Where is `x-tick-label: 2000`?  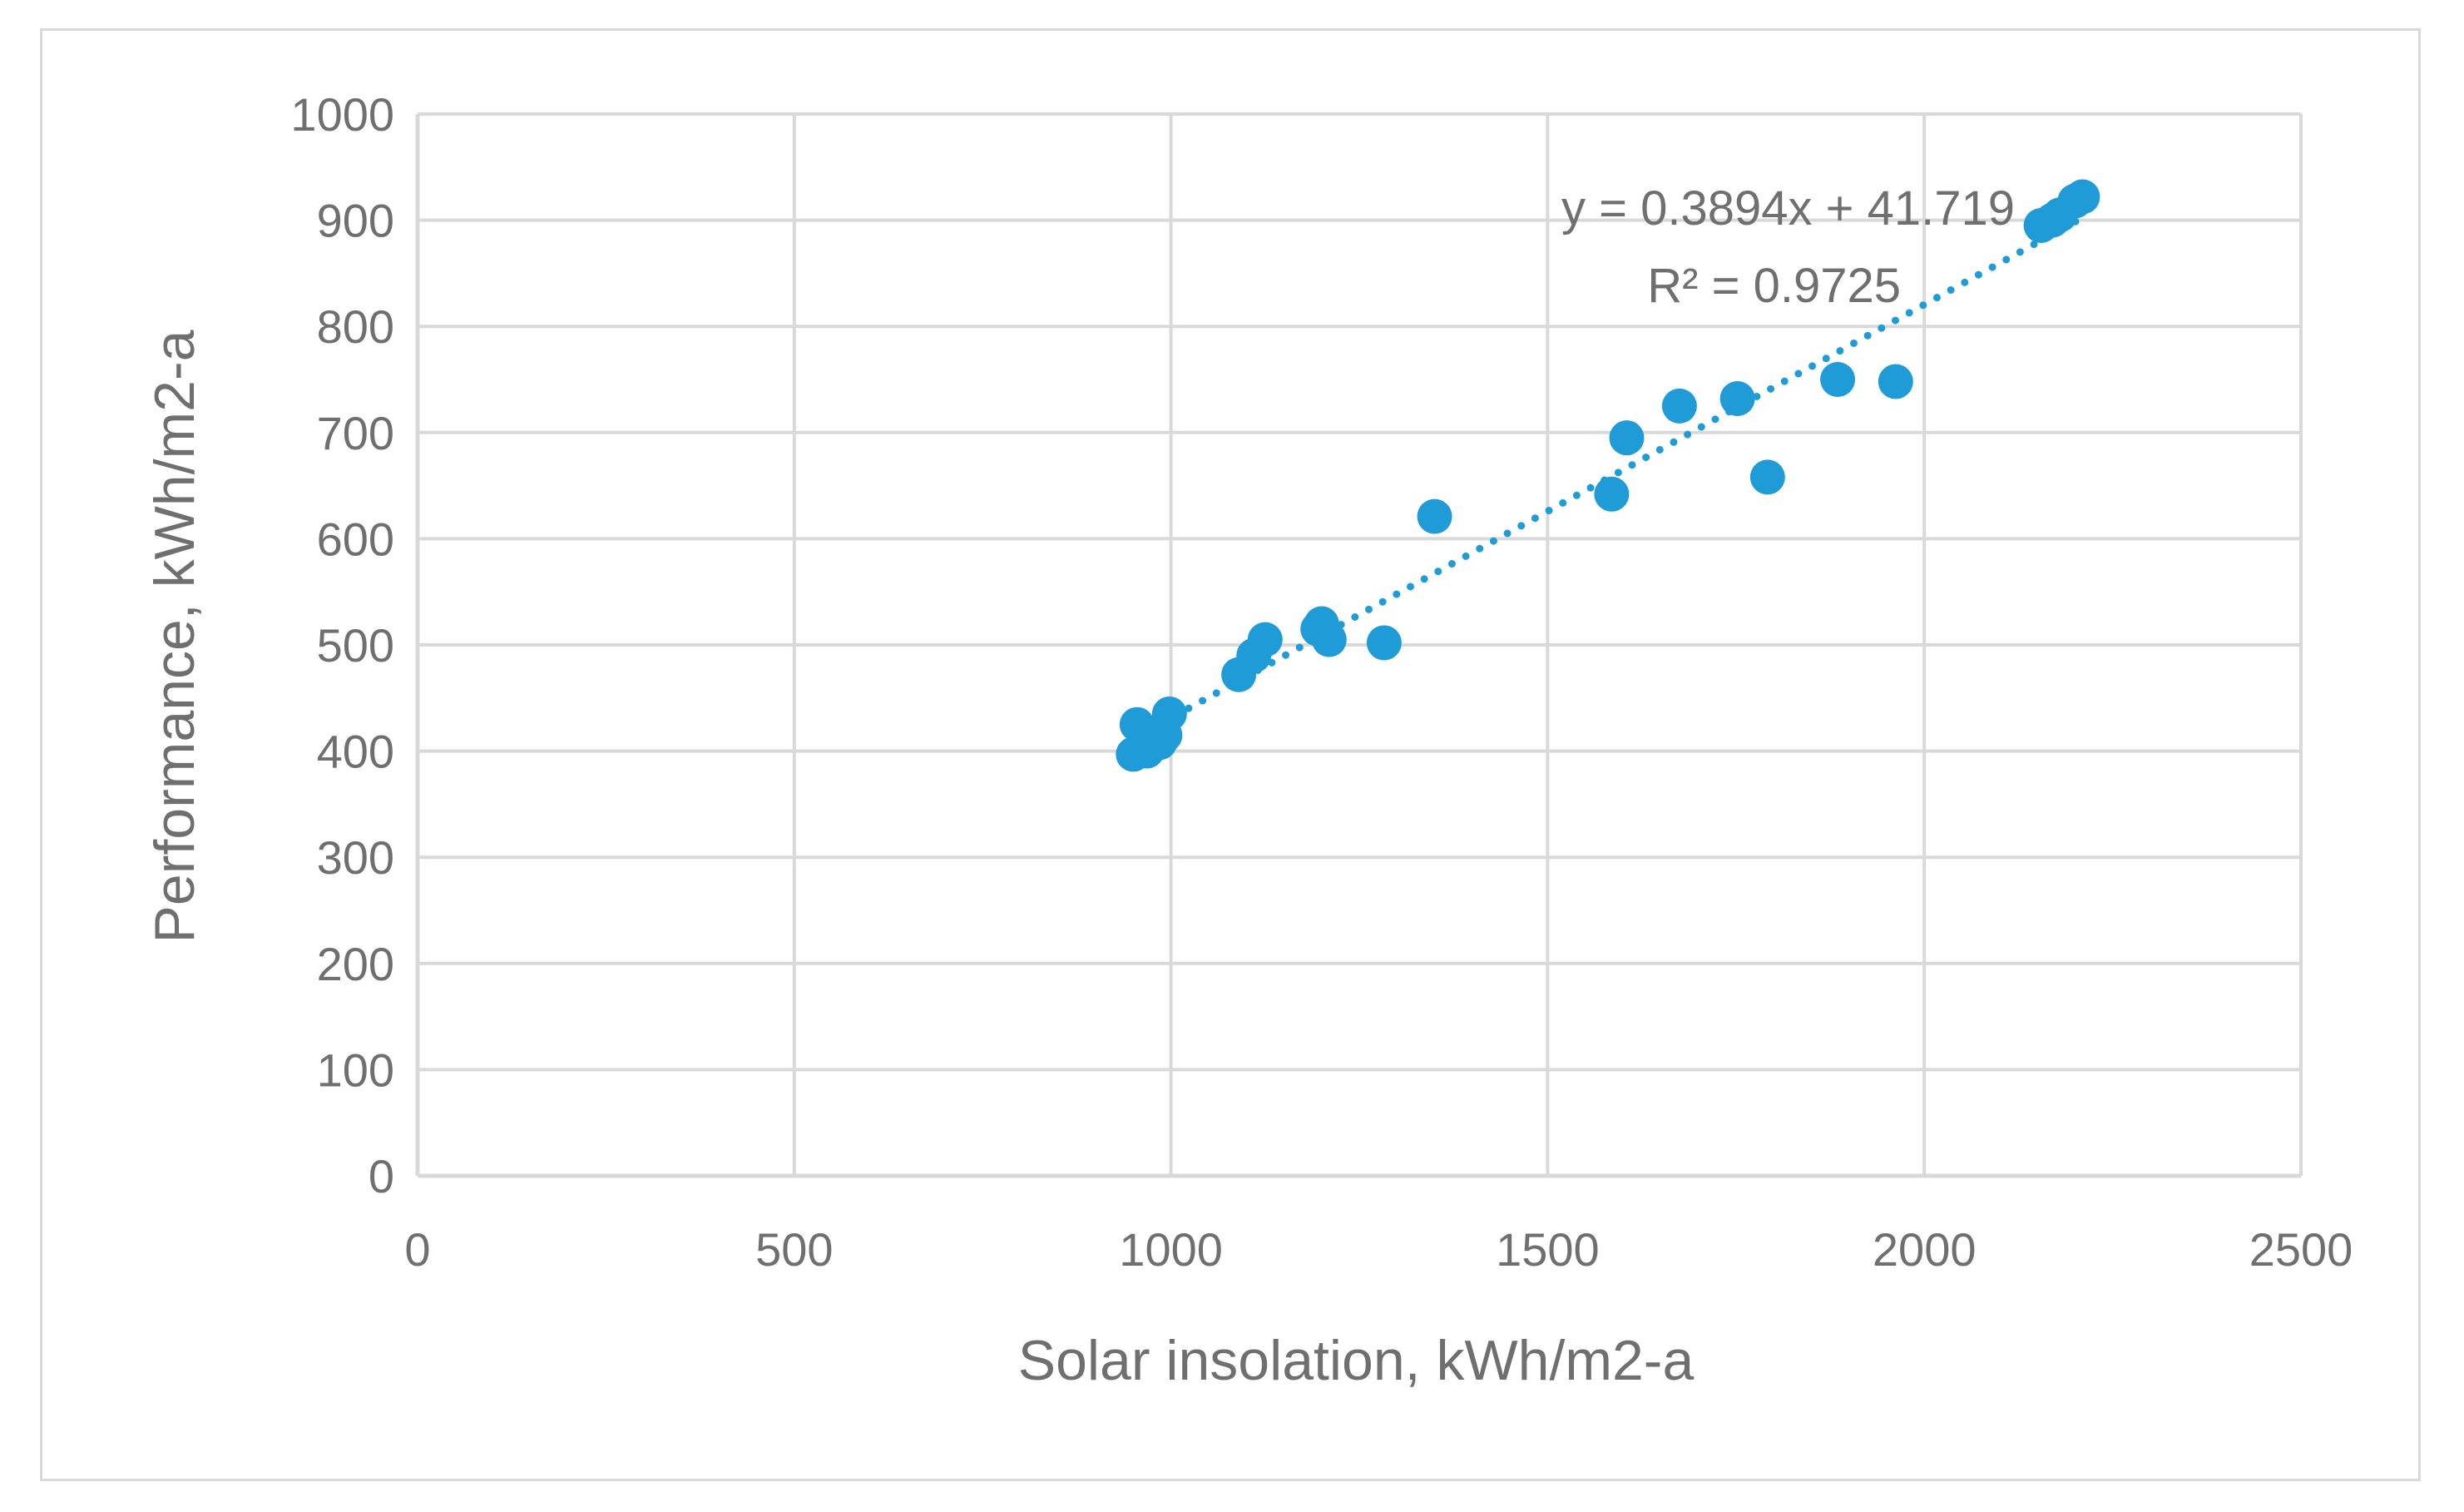
x-tick-label: 2000 is located at coordinates (1925, 1249).